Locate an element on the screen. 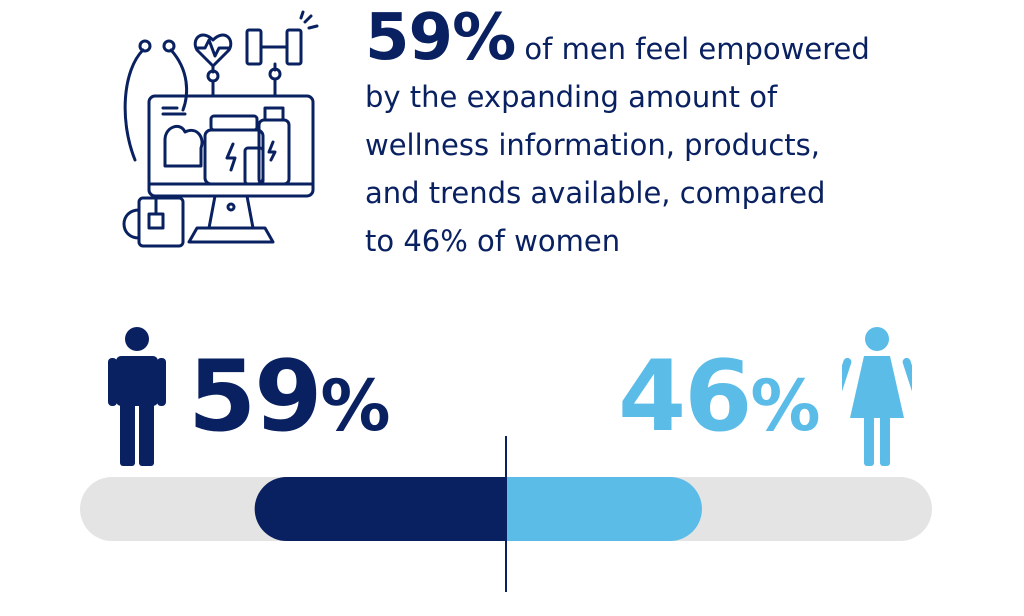 The image size is (1024, 616). women-percent-label: 46% is located at coordinates (719, 400).